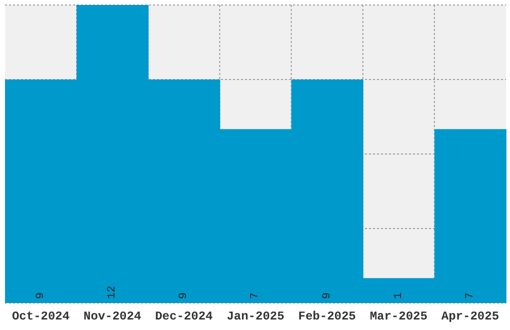  I want to click on x-tick-label: Jan-2025, so click(255, 317).